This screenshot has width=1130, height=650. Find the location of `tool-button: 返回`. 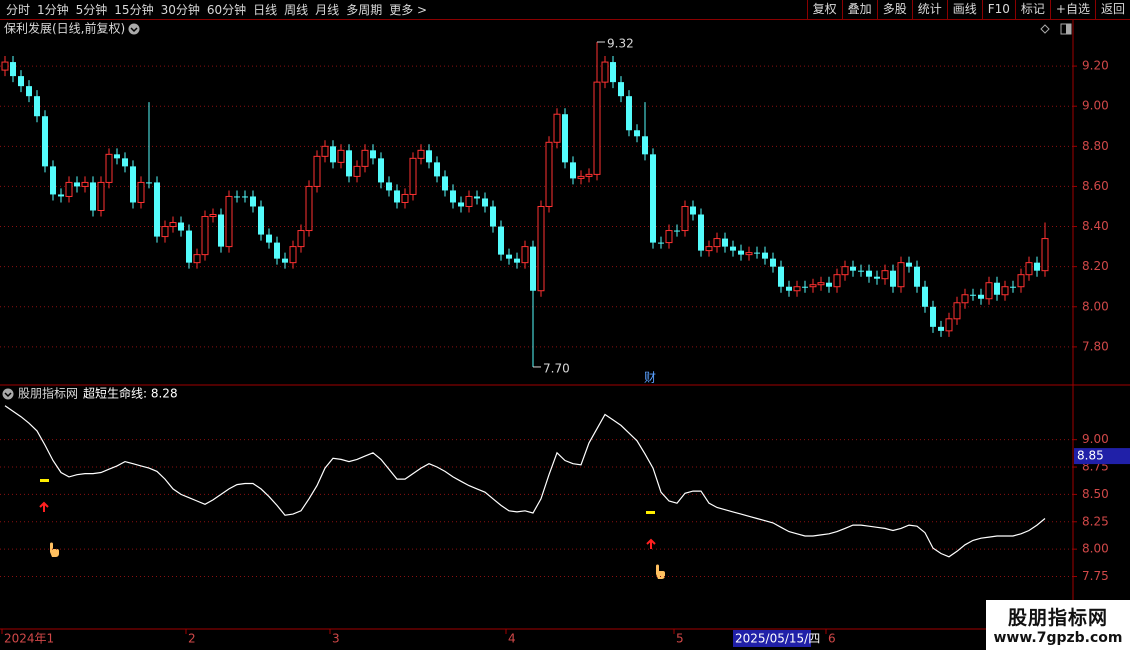

tool-button: 返回 is located at coordinates (1112, 9).